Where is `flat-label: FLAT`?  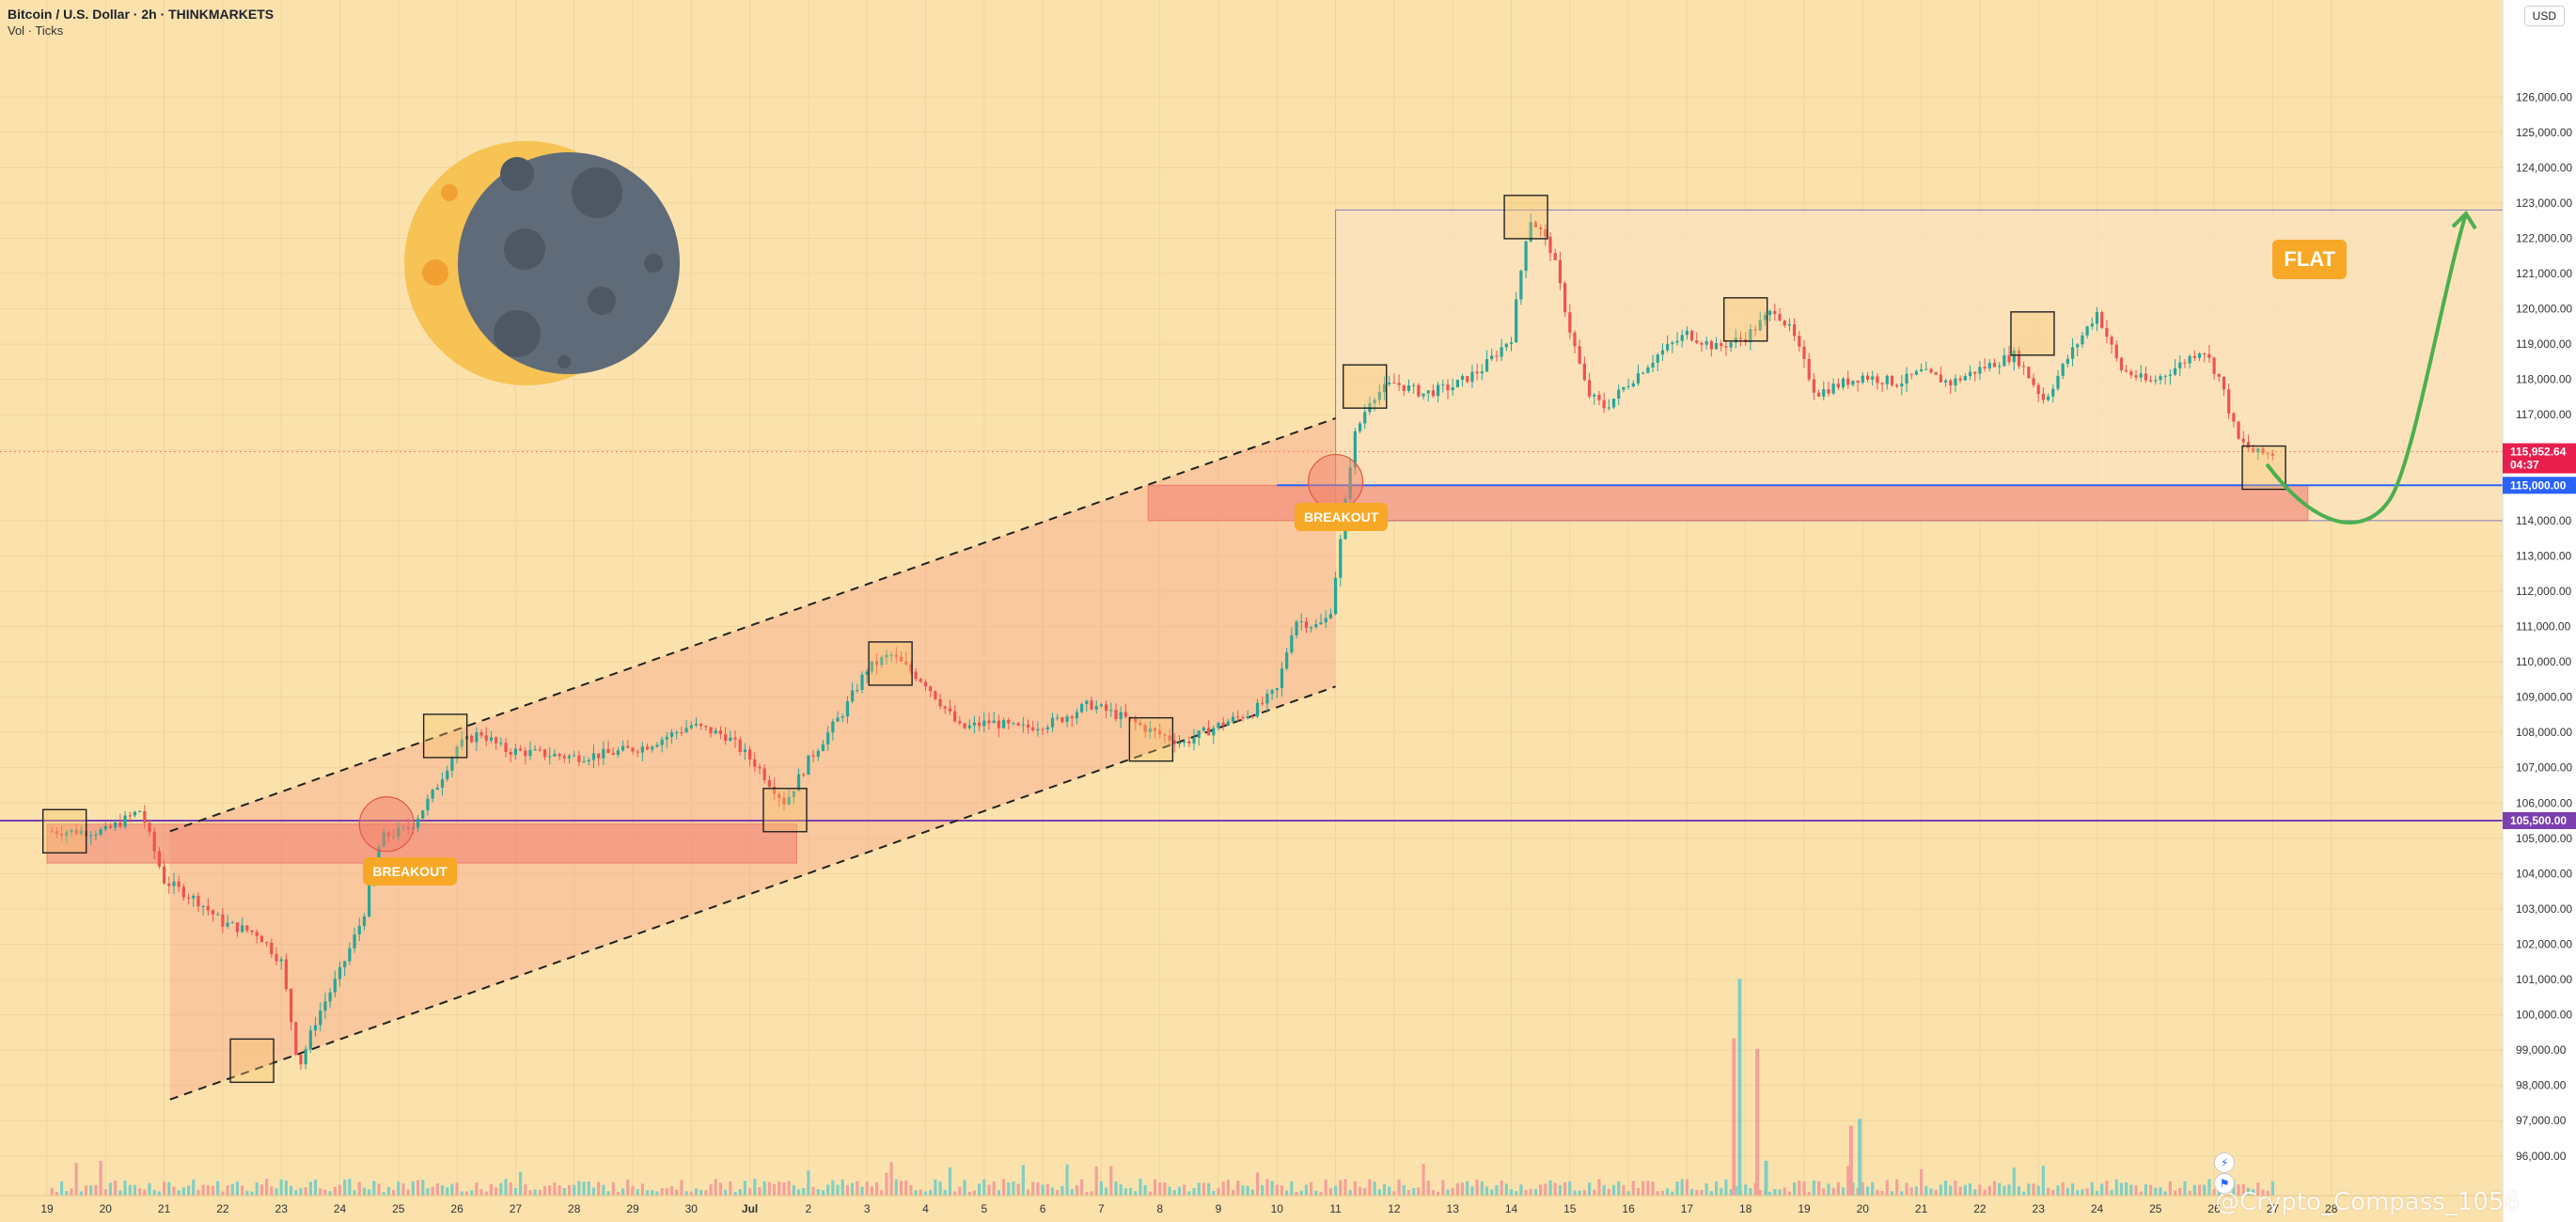
flat-label: FLAT is located at coordinates (2310, 260).